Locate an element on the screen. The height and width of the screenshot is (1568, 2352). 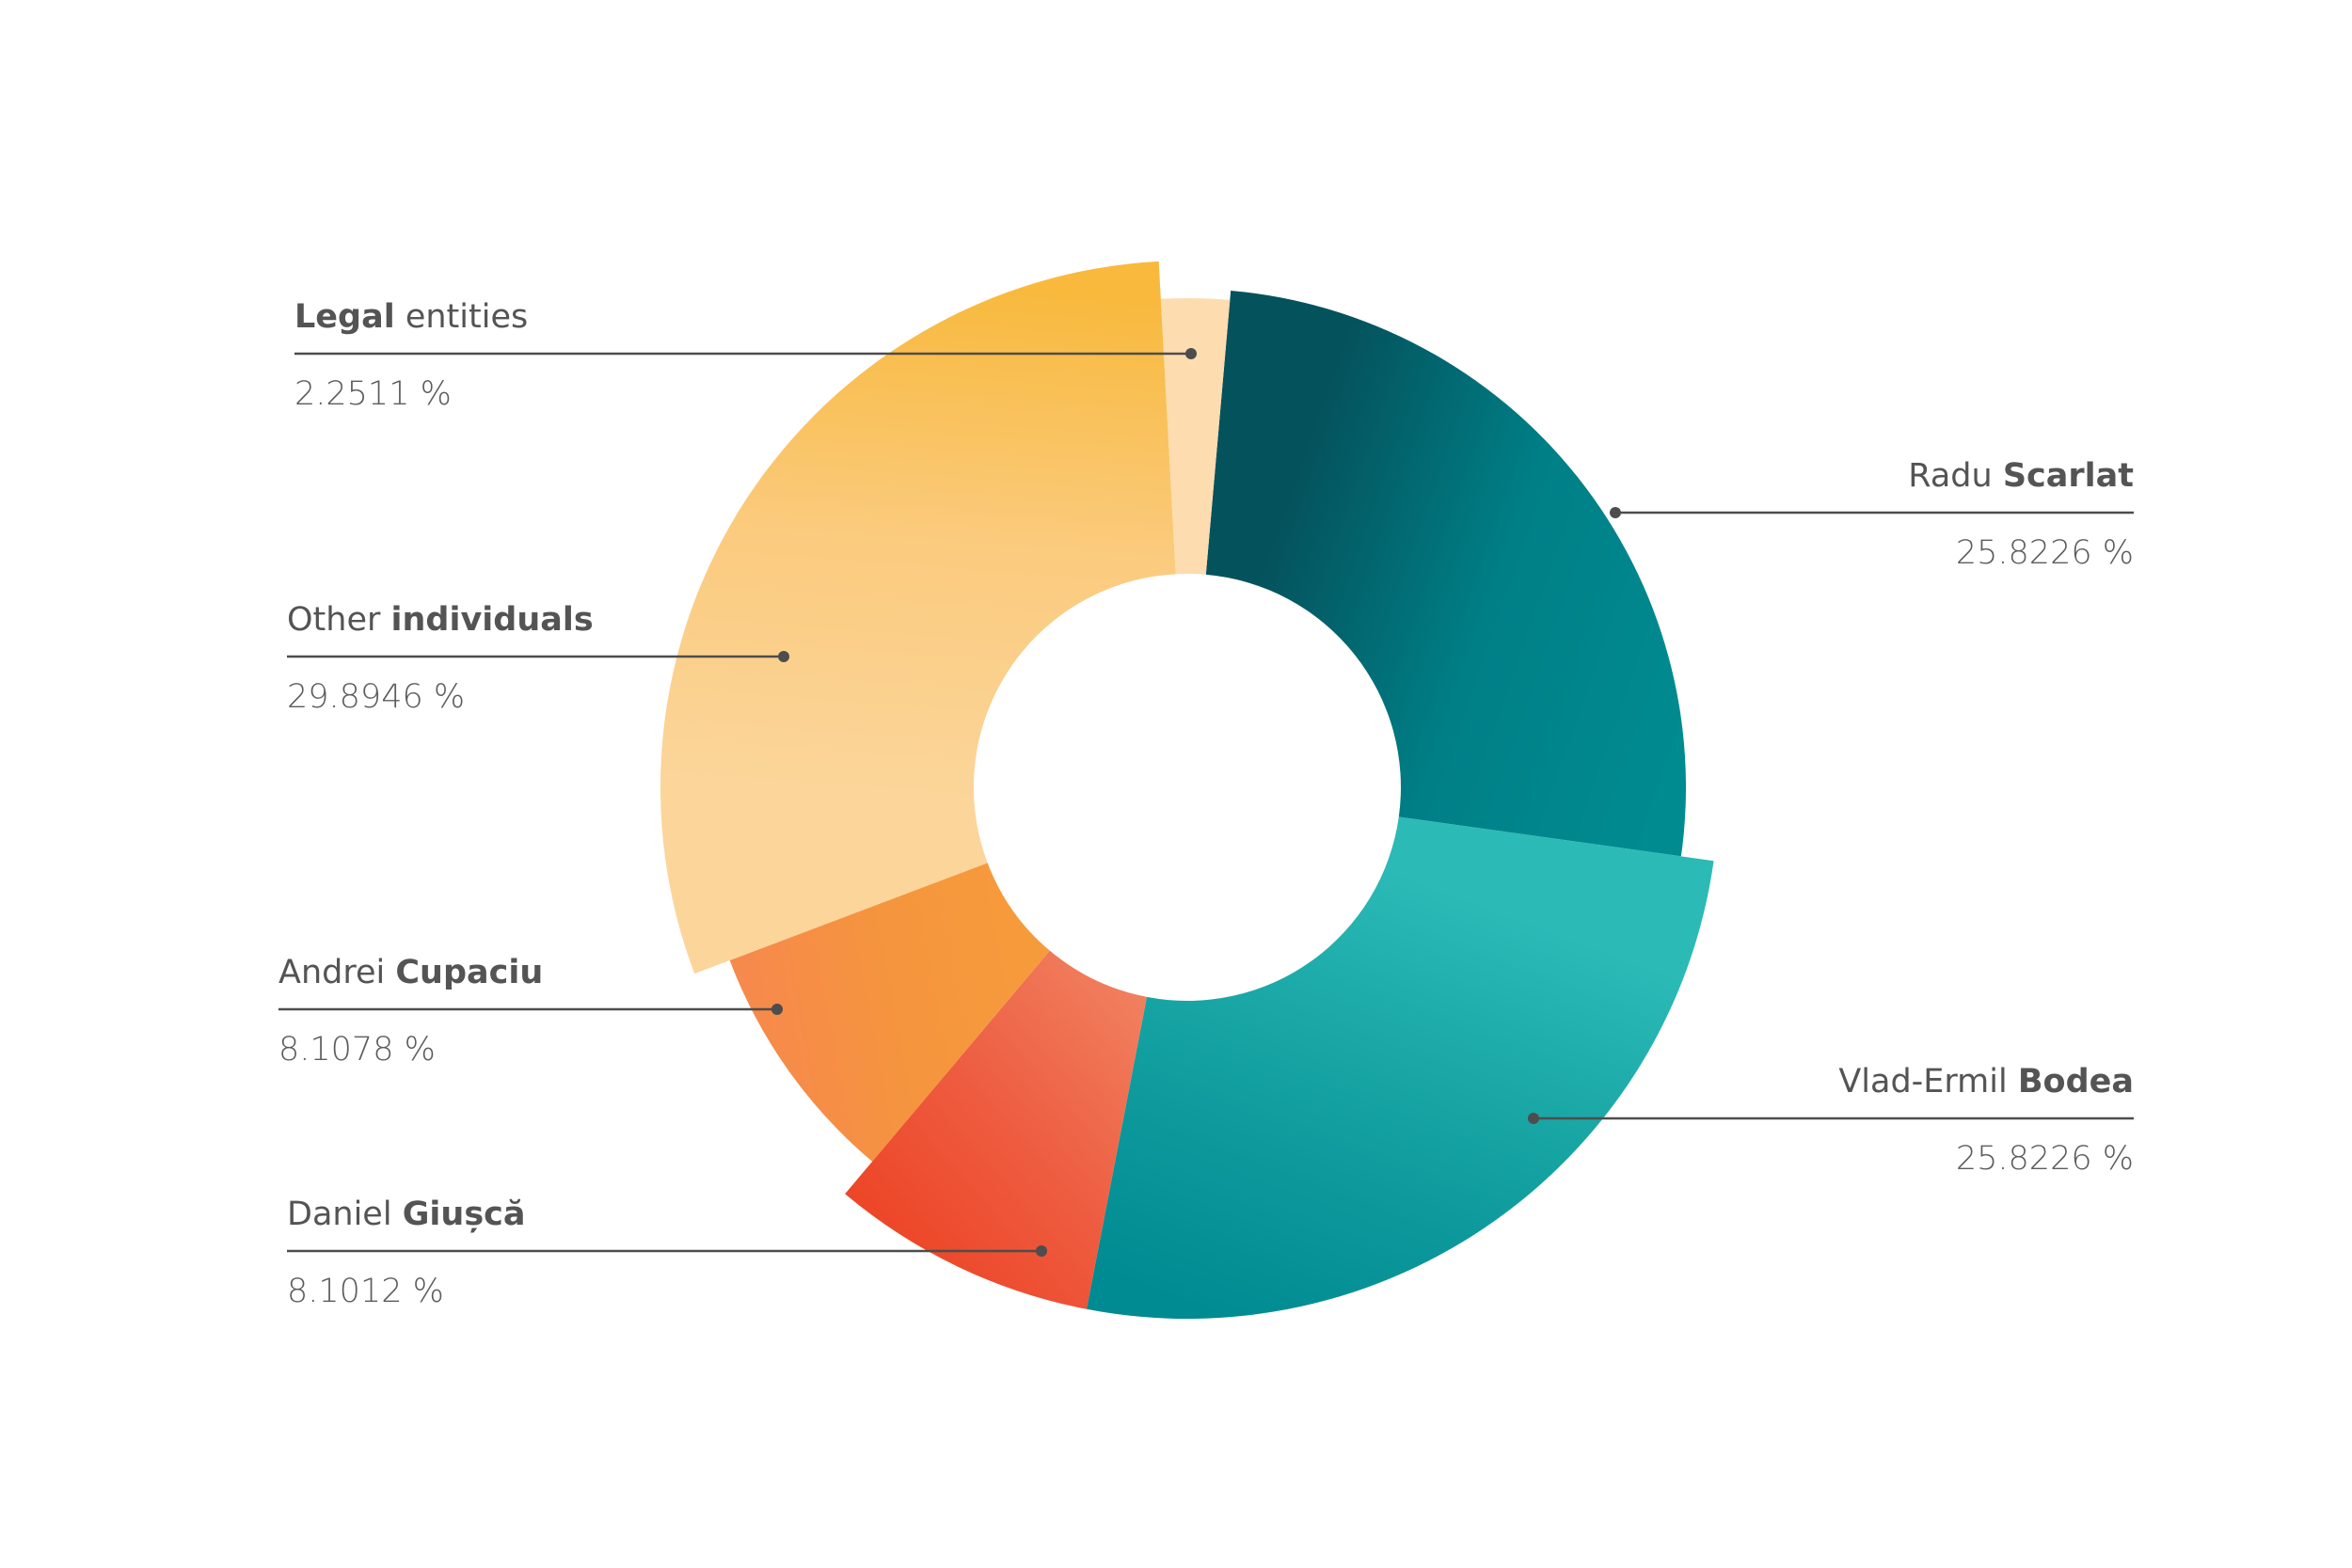
label-value-vlad-ermil-bodea: 25.8226 % is located at coordinates (2045, 1159).